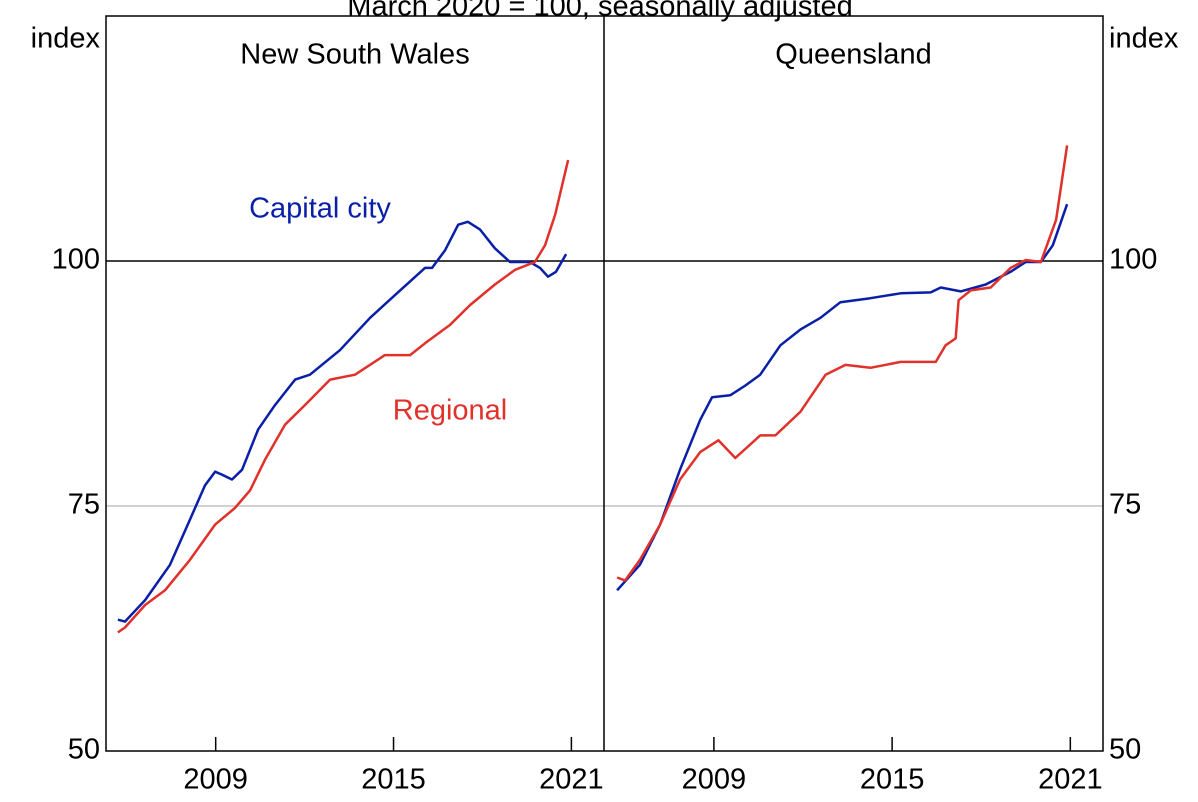 The height and width of the screenshot is (802, 1198). Describe the element at coordinates (354, 55) in the screenshot. I see `panel-title: New South Wales` at that location.